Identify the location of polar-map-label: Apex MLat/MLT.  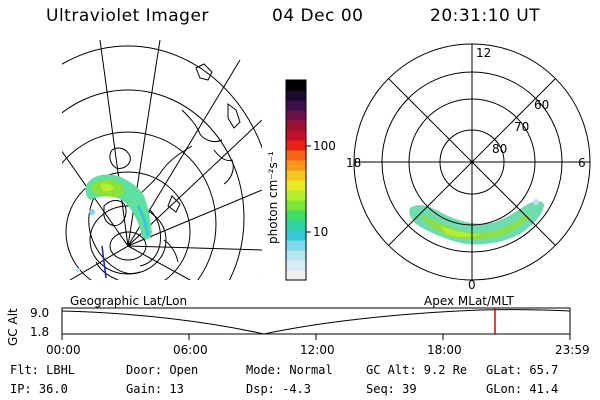
(469, 301).